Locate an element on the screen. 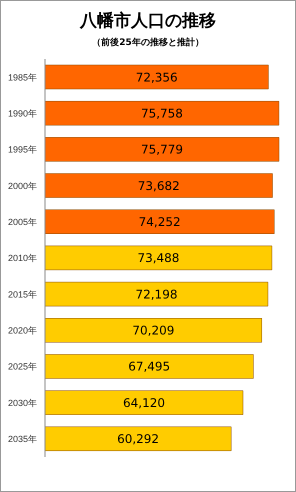 The image size is (296, 492). y-tick-label: 2010年 is located at coordinates (22, 258).